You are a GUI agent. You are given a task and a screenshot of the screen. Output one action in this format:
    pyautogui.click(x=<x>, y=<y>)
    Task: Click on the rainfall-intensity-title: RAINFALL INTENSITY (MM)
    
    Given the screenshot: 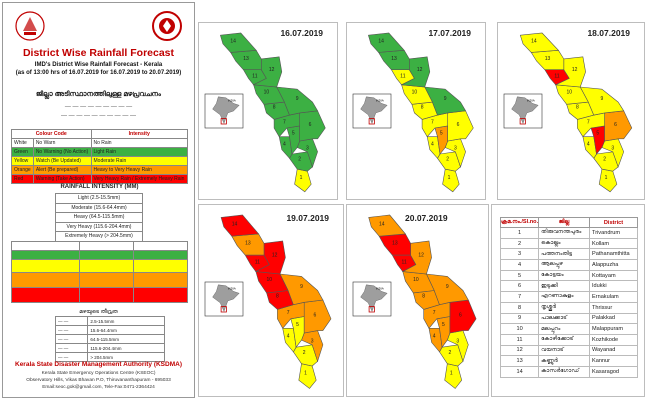 What is the action you would take?
    pyautogui.click(x=99, y=187)
    